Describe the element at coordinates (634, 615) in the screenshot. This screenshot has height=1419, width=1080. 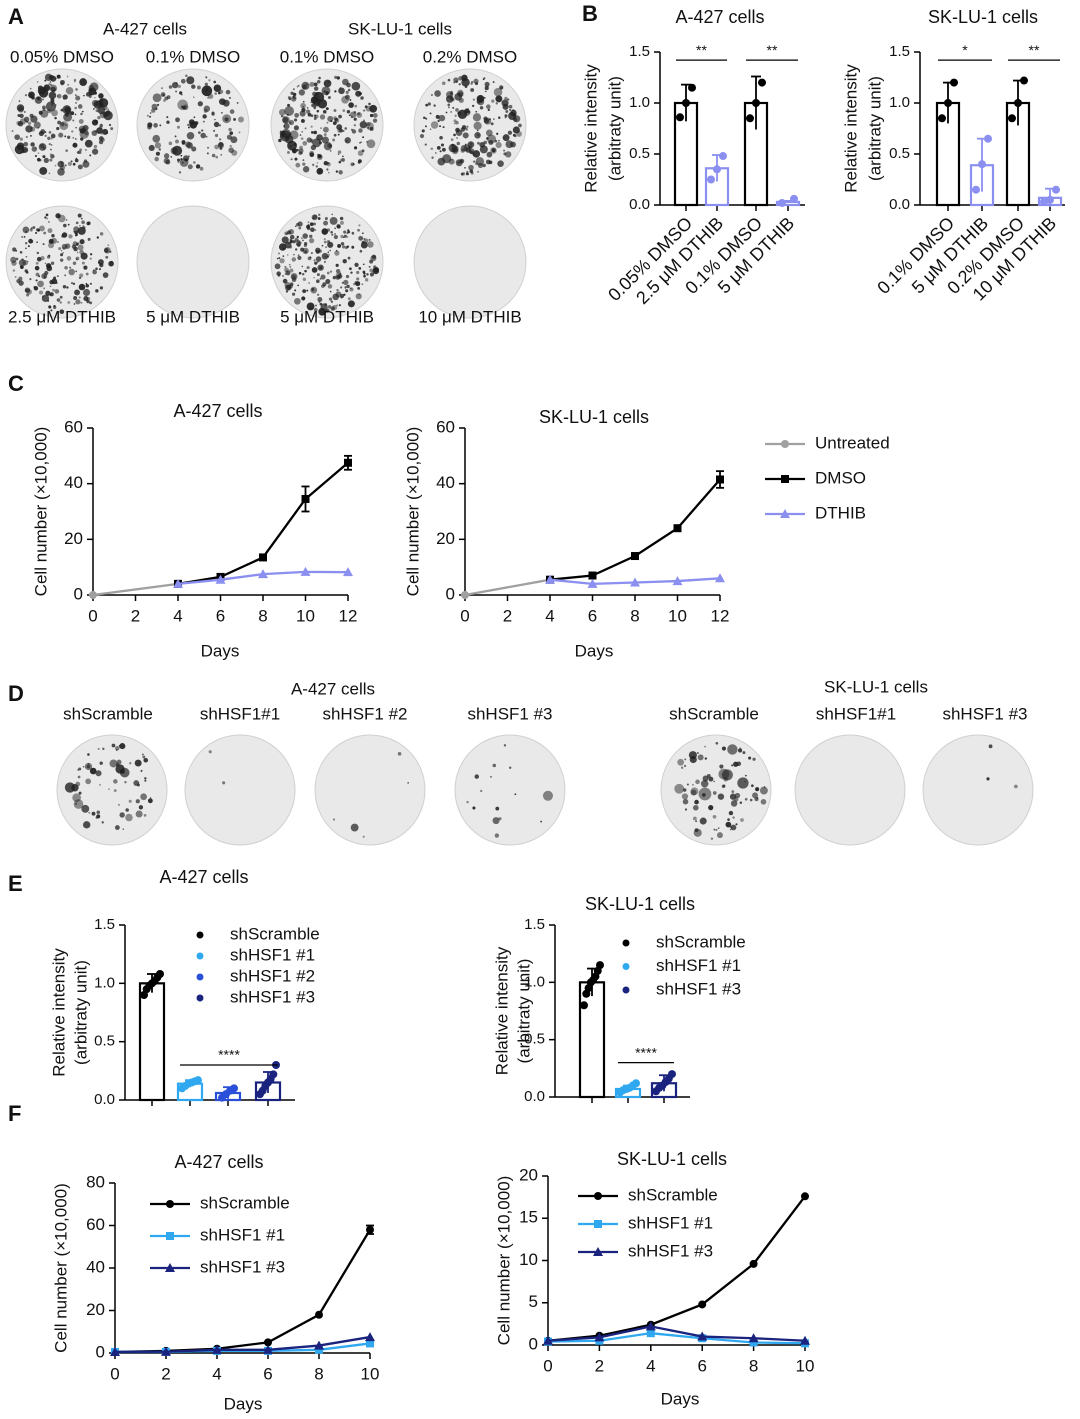
I see `x-tick-label: 8` at that location.